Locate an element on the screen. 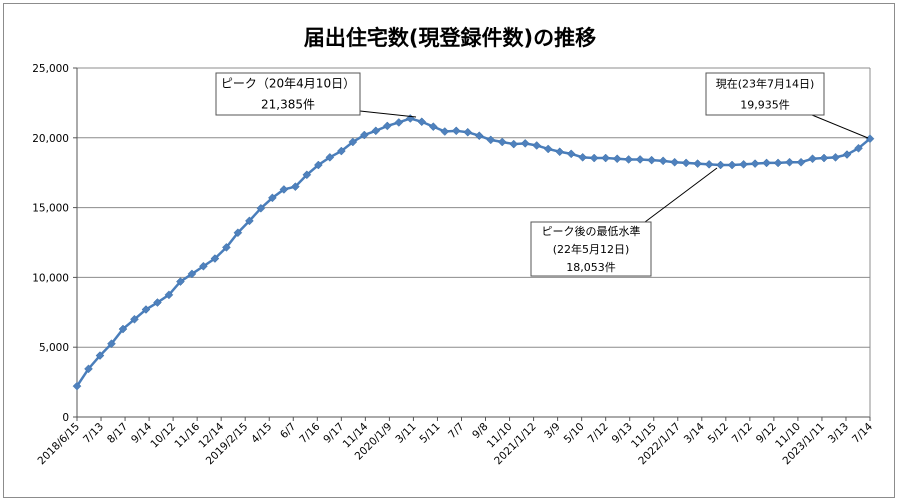  x-tick-label: 3/11 is located at coordinates (405, 433).